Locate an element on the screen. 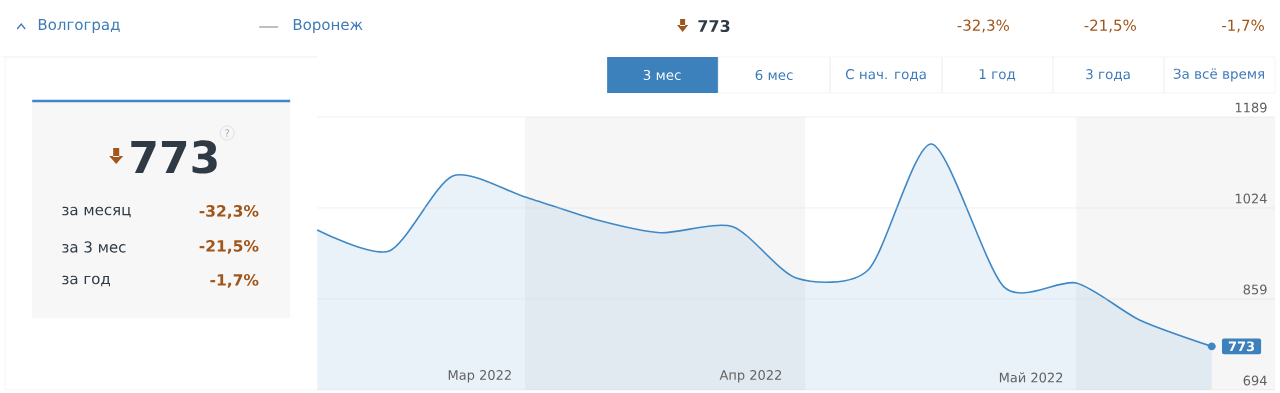 This screenshot has width=1280, height=393. text: С нач. года is located at coordinates (885, 75).